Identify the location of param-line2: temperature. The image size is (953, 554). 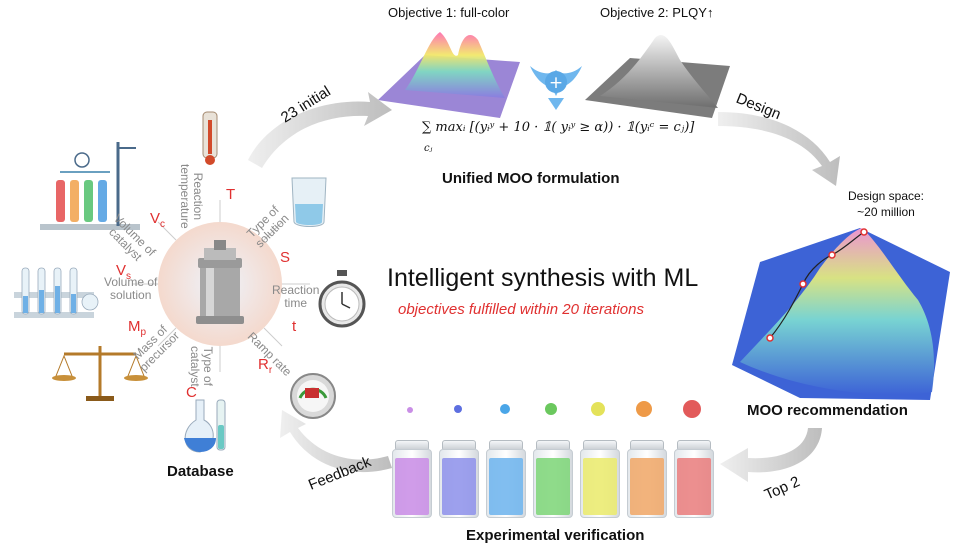
(185, 196).